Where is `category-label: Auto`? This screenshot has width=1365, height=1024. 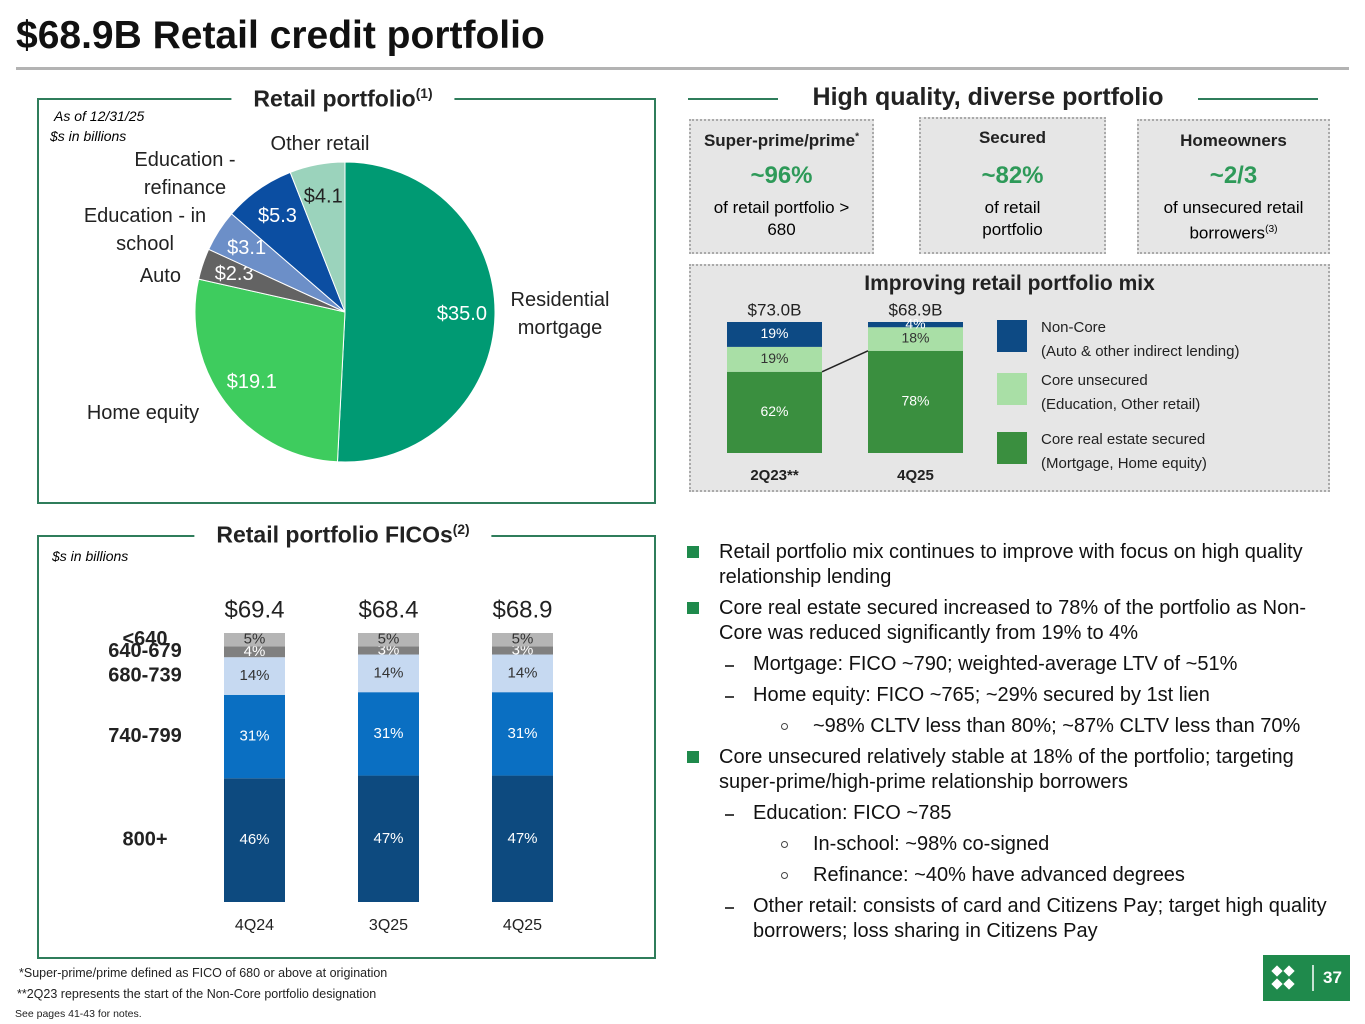
category-label: Auto is located at coordinates (160, 276).